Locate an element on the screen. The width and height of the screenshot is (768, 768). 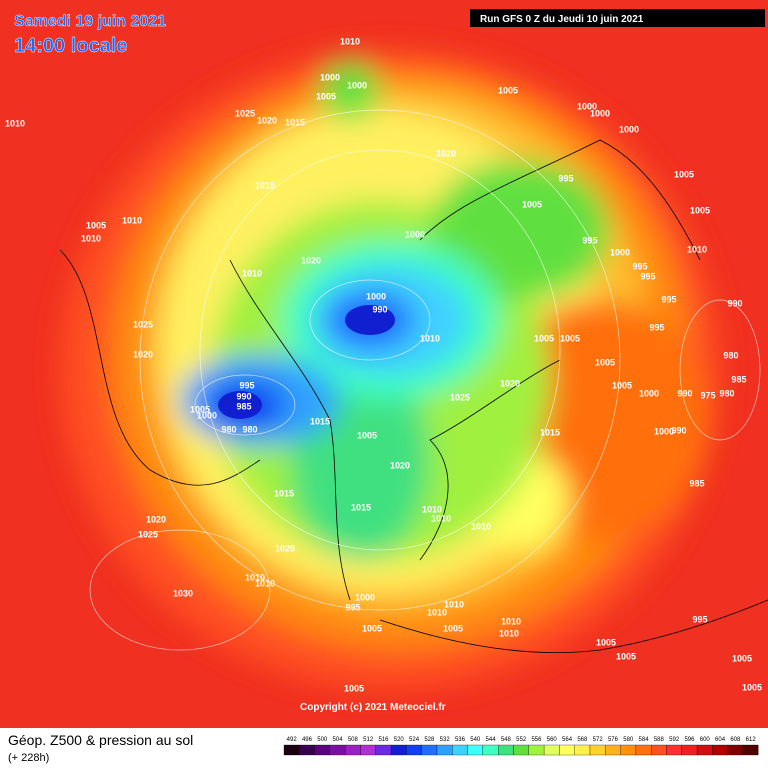
legend-level: 568 is located at coordinates (582, 740).